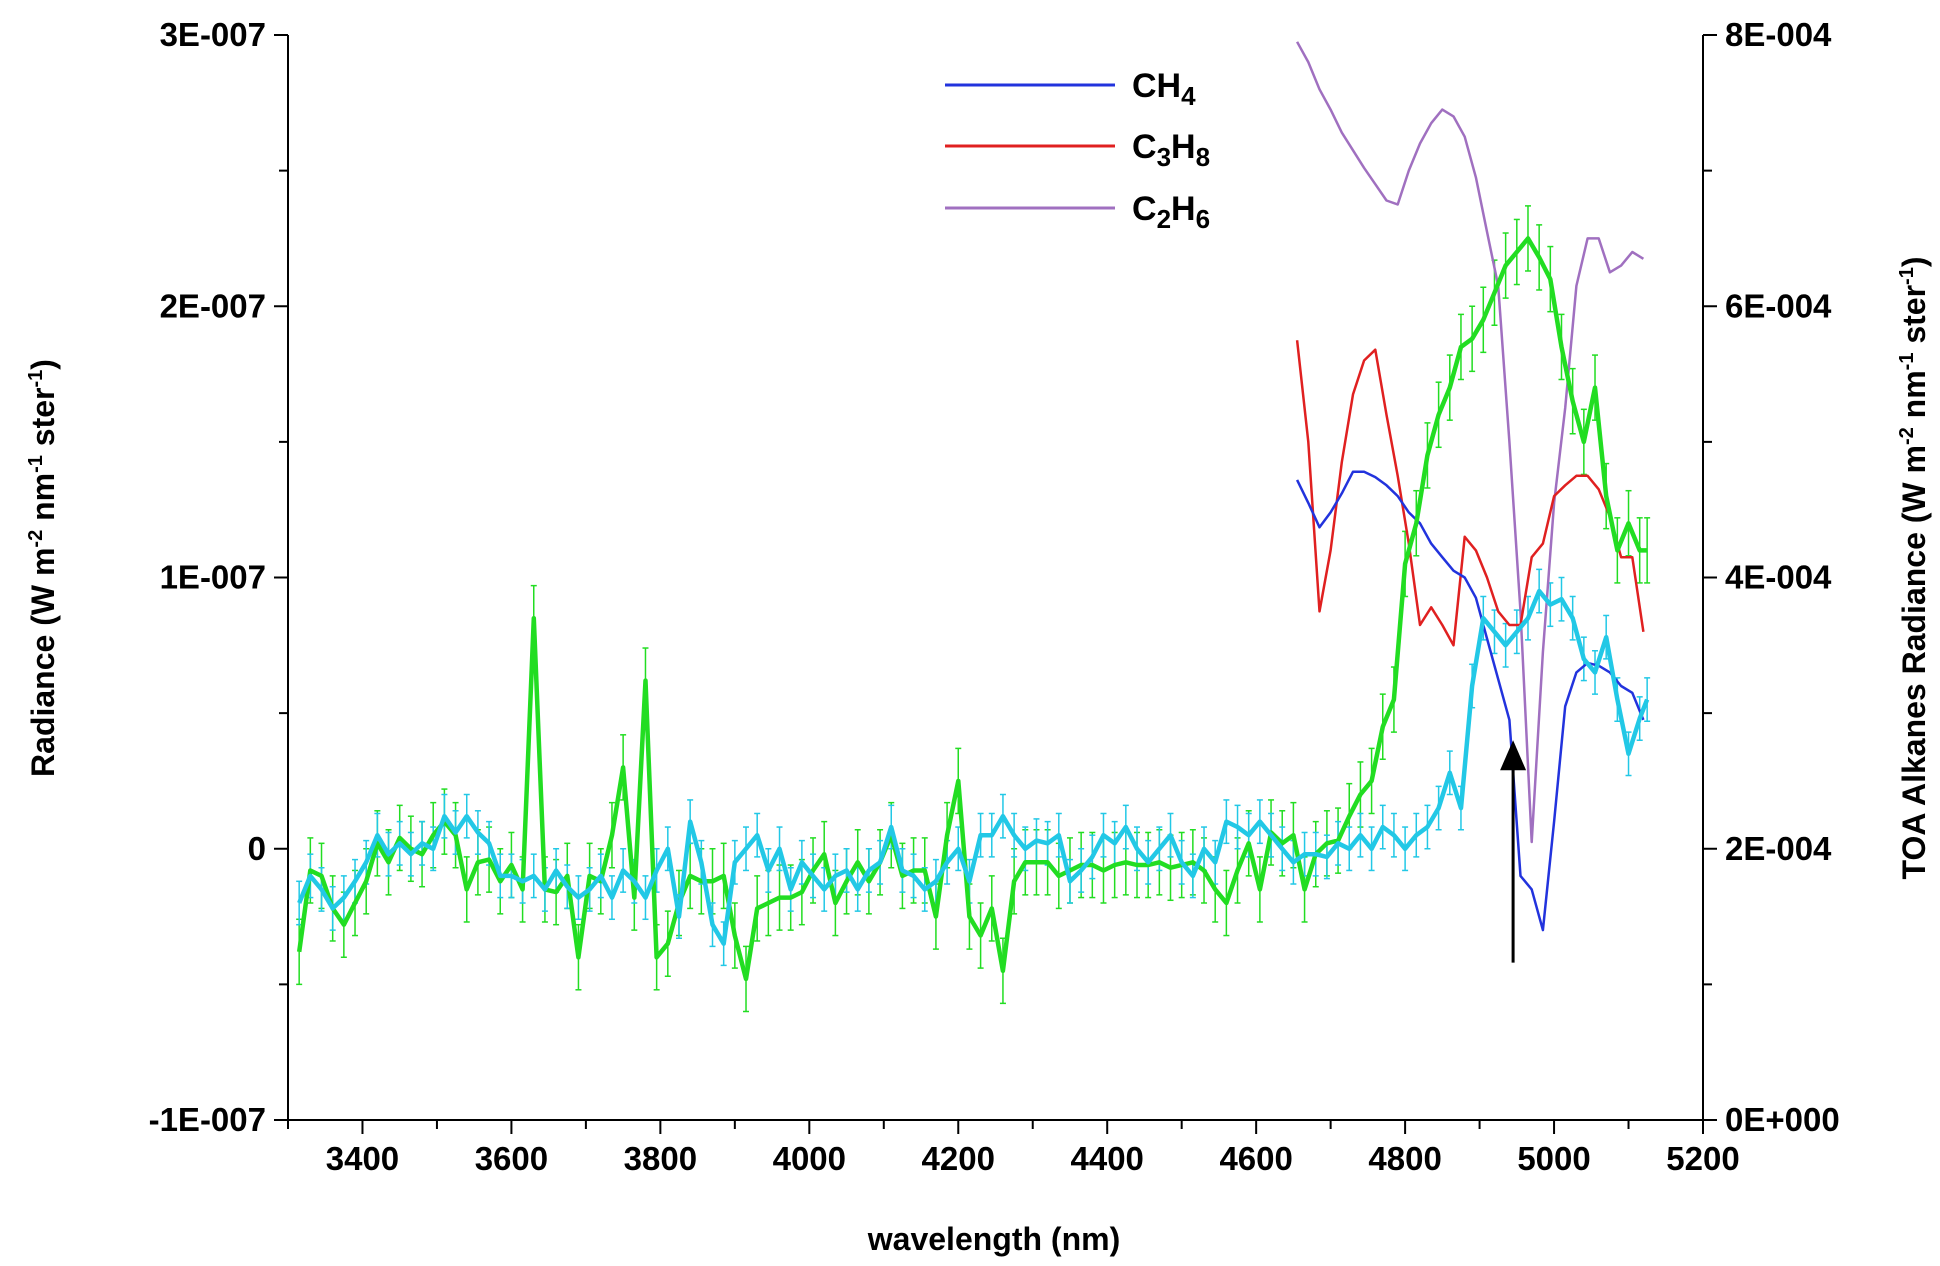  I want to click on y-tick-label: -1E-007, so click(207, 1119).